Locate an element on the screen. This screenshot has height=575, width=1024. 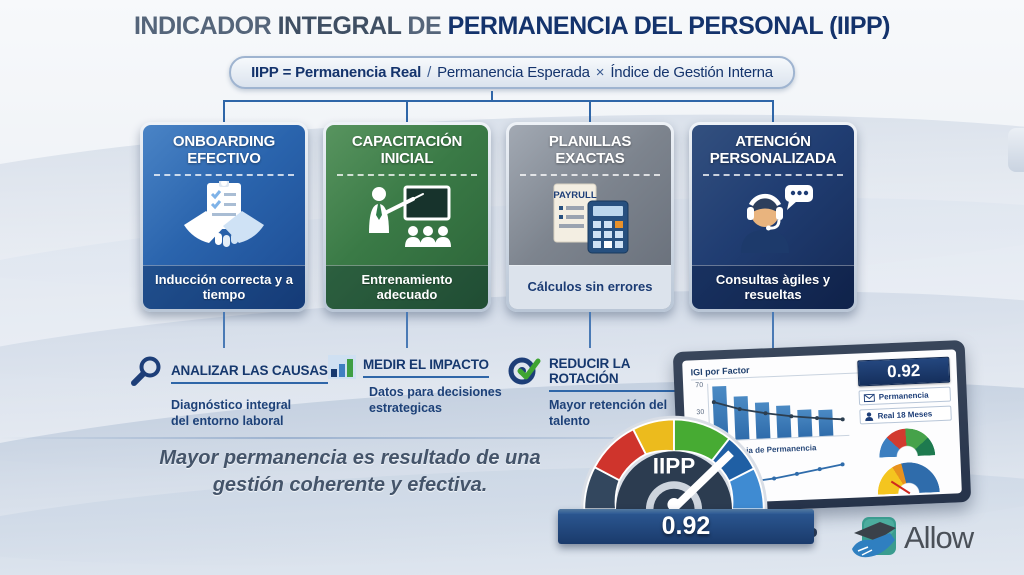
mini-gauge-needle-icon is located at coordinates (908, 478).